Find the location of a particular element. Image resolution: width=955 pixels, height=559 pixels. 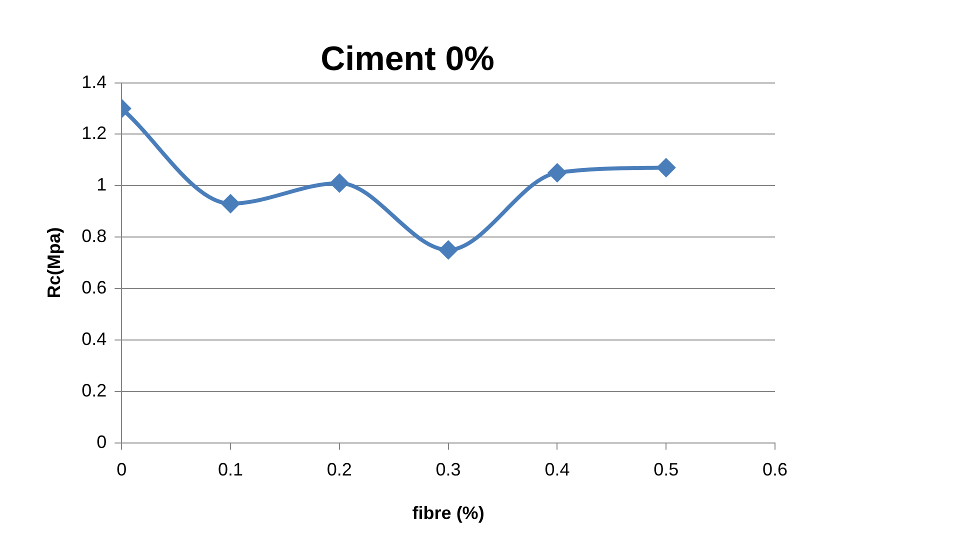

y-tick-label: 1.4 is located at coordinates (94, 82).